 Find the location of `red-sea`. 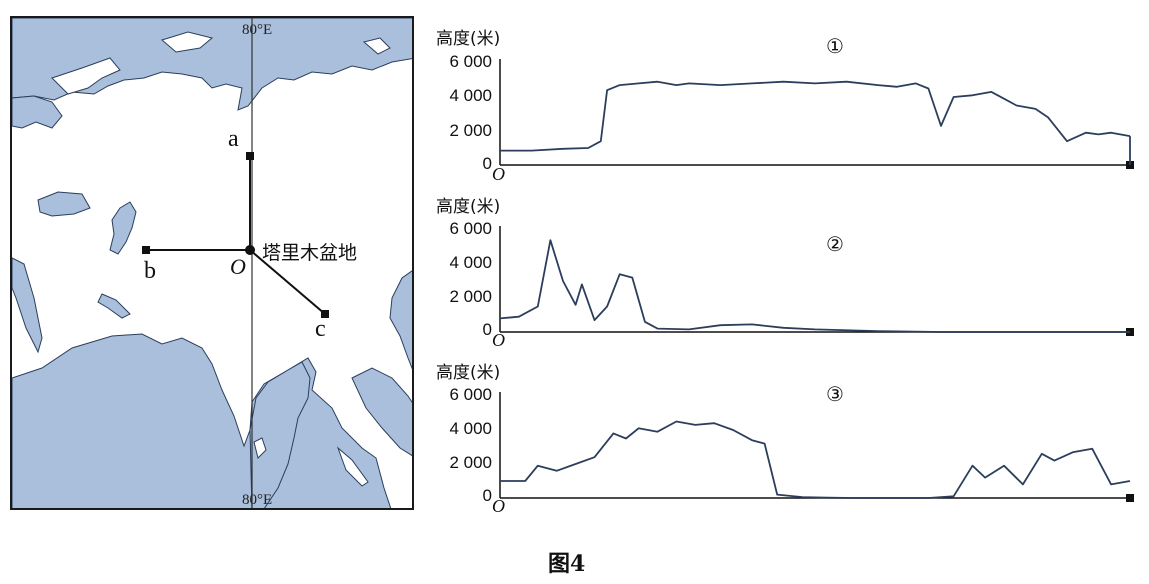

red-sea is located at coordinates (27, 305).